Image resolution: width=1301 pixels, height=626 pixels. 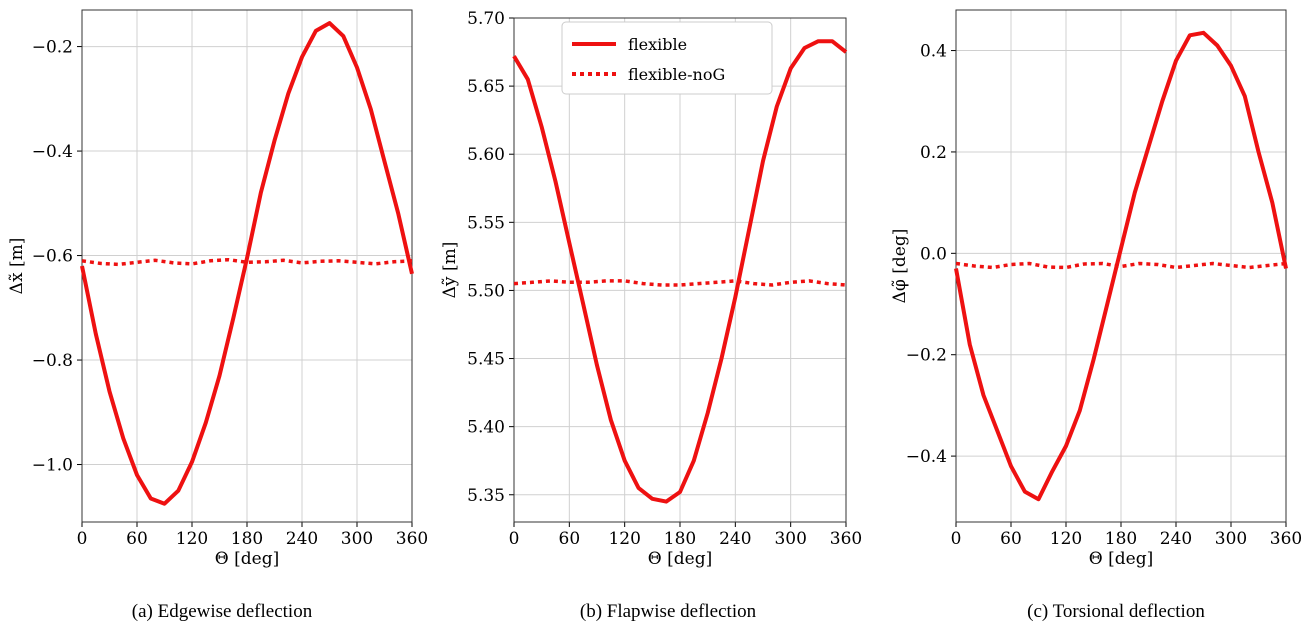 What do you see at coordinates (933, 52) in the screenshot?
I see `y-tick-label: 0.4` at bounding box center [933, 52].